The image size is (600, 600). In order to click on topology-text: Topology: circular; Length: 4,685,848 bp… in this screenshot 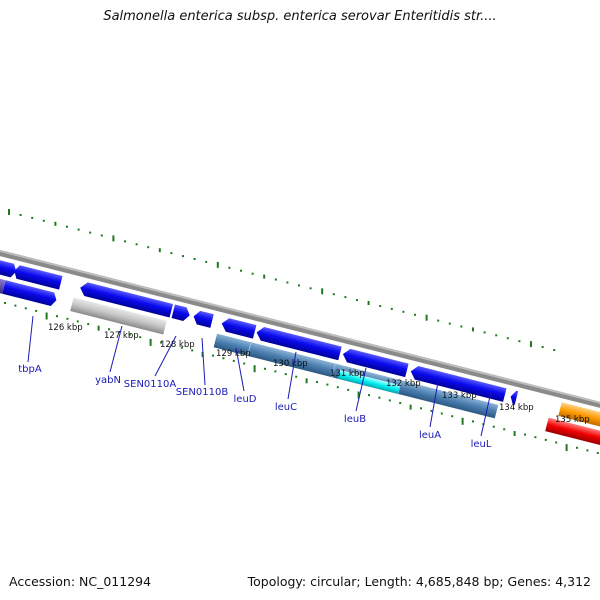, I will do `click(419, 581)`.